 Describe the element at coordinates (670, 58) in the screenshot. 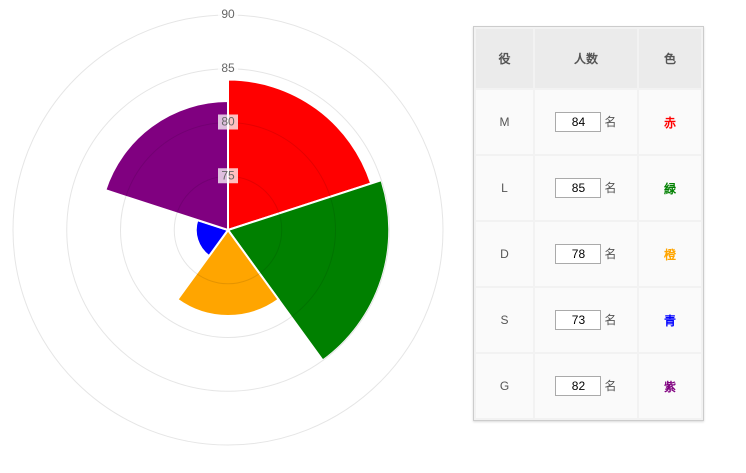

I see `header-cell: 色` at that location.